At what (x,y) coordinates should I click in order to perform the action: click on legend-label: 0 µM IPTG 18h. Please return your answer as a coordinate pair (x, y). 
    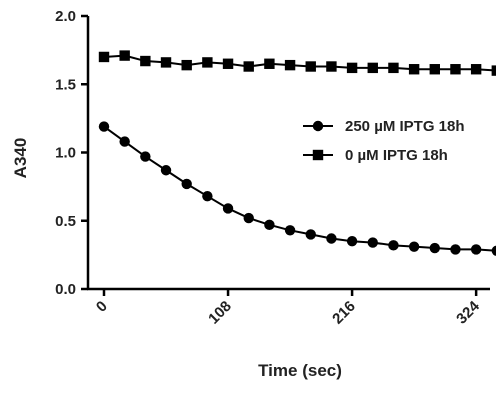
    Looking at the image, I should click on (396, 155).